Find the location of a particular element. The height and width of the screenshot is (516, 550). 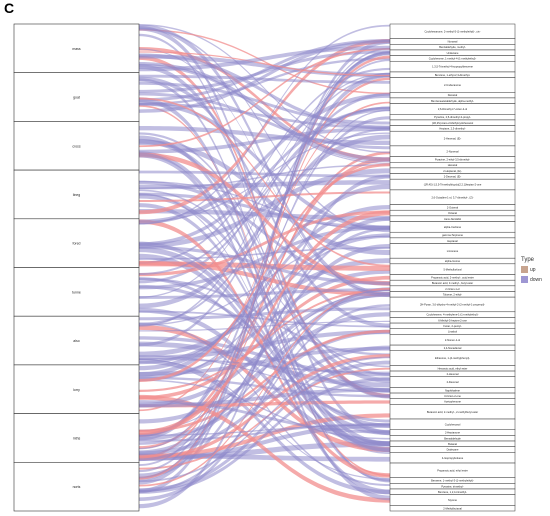

right-node: Cyclohexene, 1-methyl-4-(1-methylethyl)- is located at coordinates (452, 58).